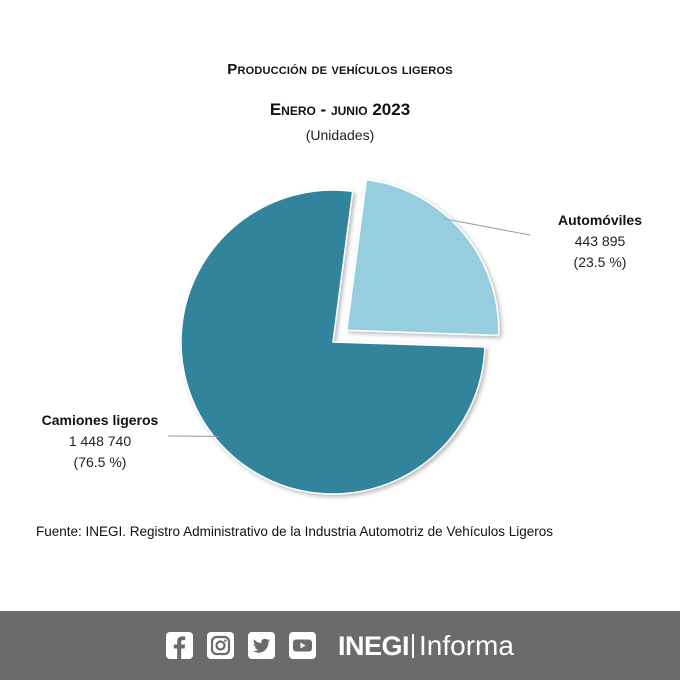 The height and width of the screenshot is (680, 680). I want to click on label-camiones-percent: (76.5 %), so click(100, 462).